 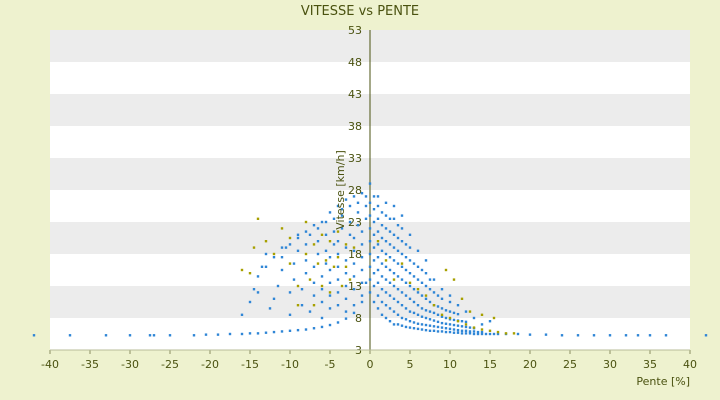 I want to click on x-tick-label: 35, so click(x=650, y=364).